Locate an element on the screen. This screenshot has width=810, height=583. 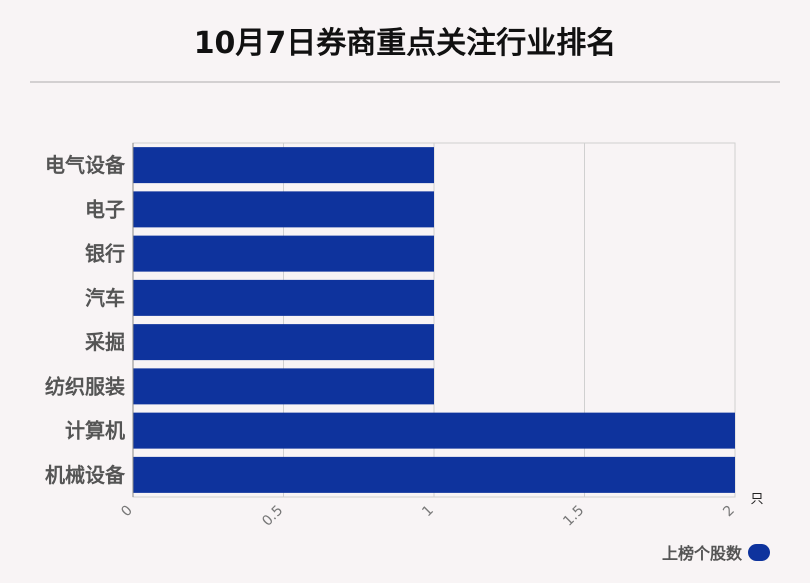
x-tick-label: 0 is located at coordinates (127, 512).